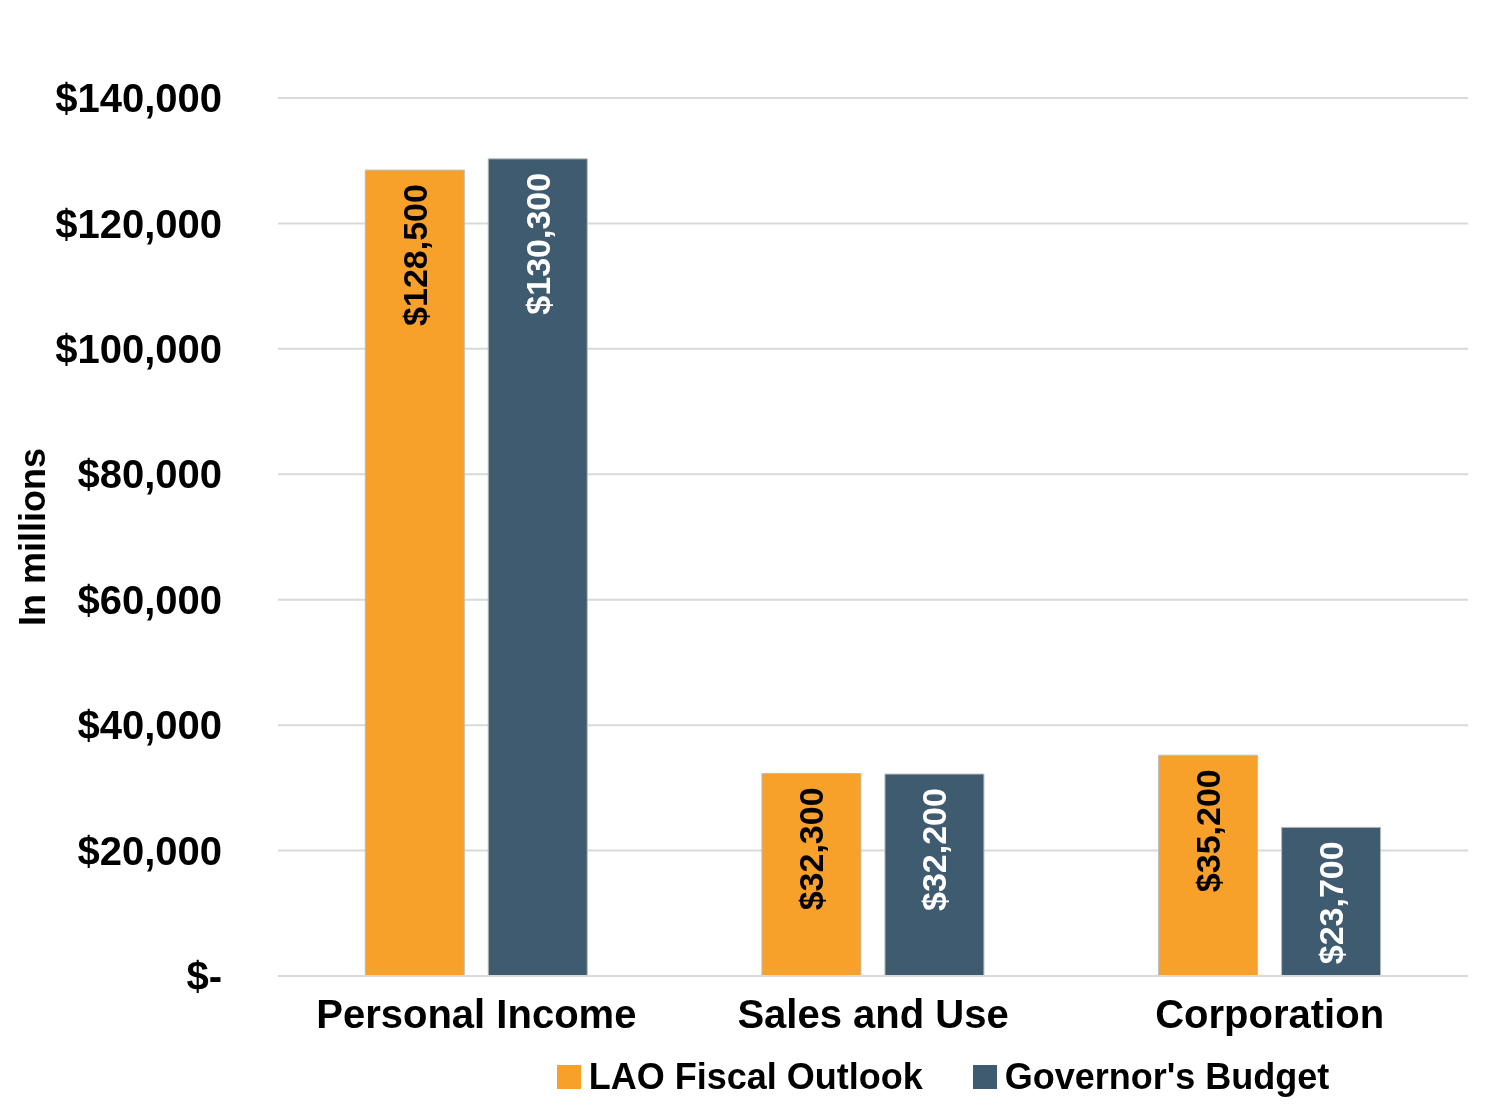 This screenshot has width=1488, height=1115. What do you see at coordinates (138, 223) in the screenshot?
I see `y-tick-label: $120,000` at bounding box center [138, 223].